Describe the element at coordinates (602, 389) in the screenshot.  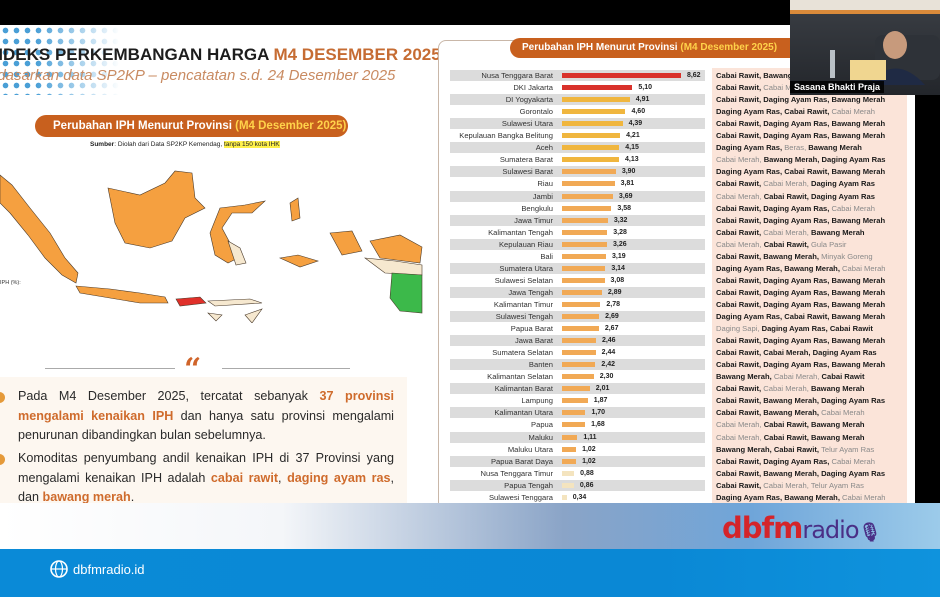
I see `value-label: 2,01` at that location.